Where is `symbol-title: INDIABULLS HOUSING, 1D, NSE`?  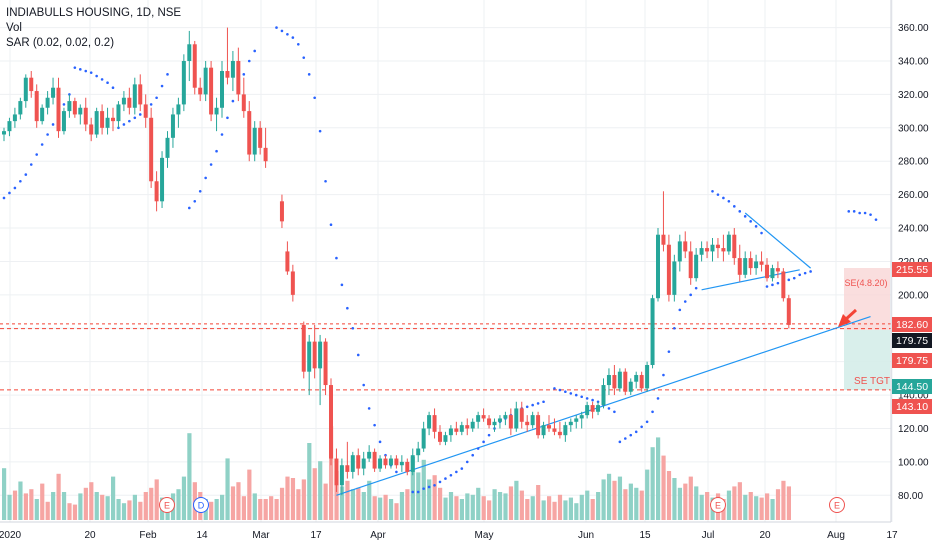 symbol-title: INDIABULLS HOUSING, 1D, NSE is located at coordinates (94, 13).